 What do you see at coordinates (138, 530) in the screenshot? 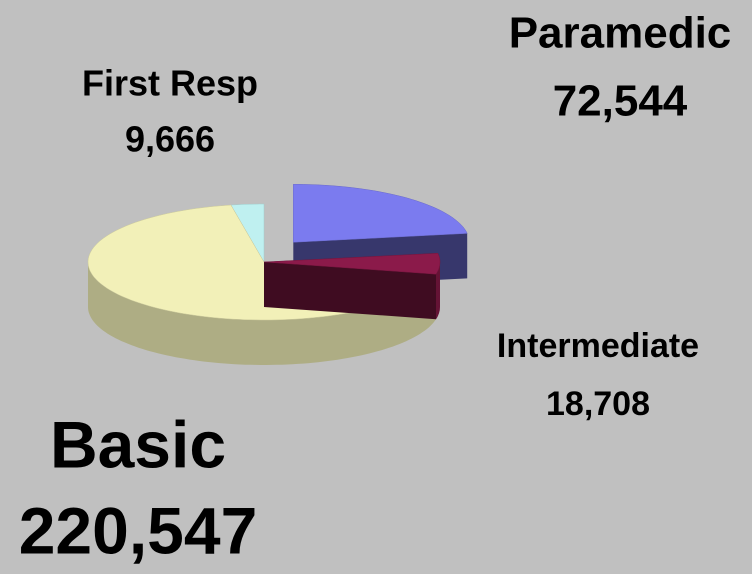
I see `value-label: 220,547` at bounding box center [138, 530].